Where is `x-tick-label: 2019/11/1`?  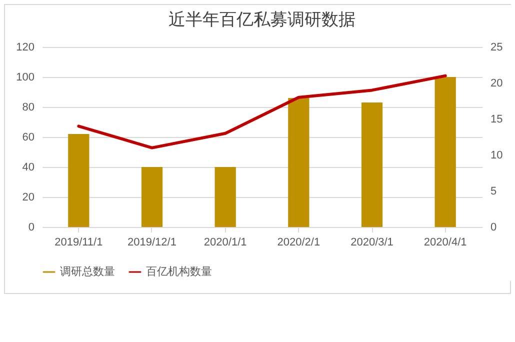 x-tick-label: 2019/11/1 is located at coordinates (78, 242).